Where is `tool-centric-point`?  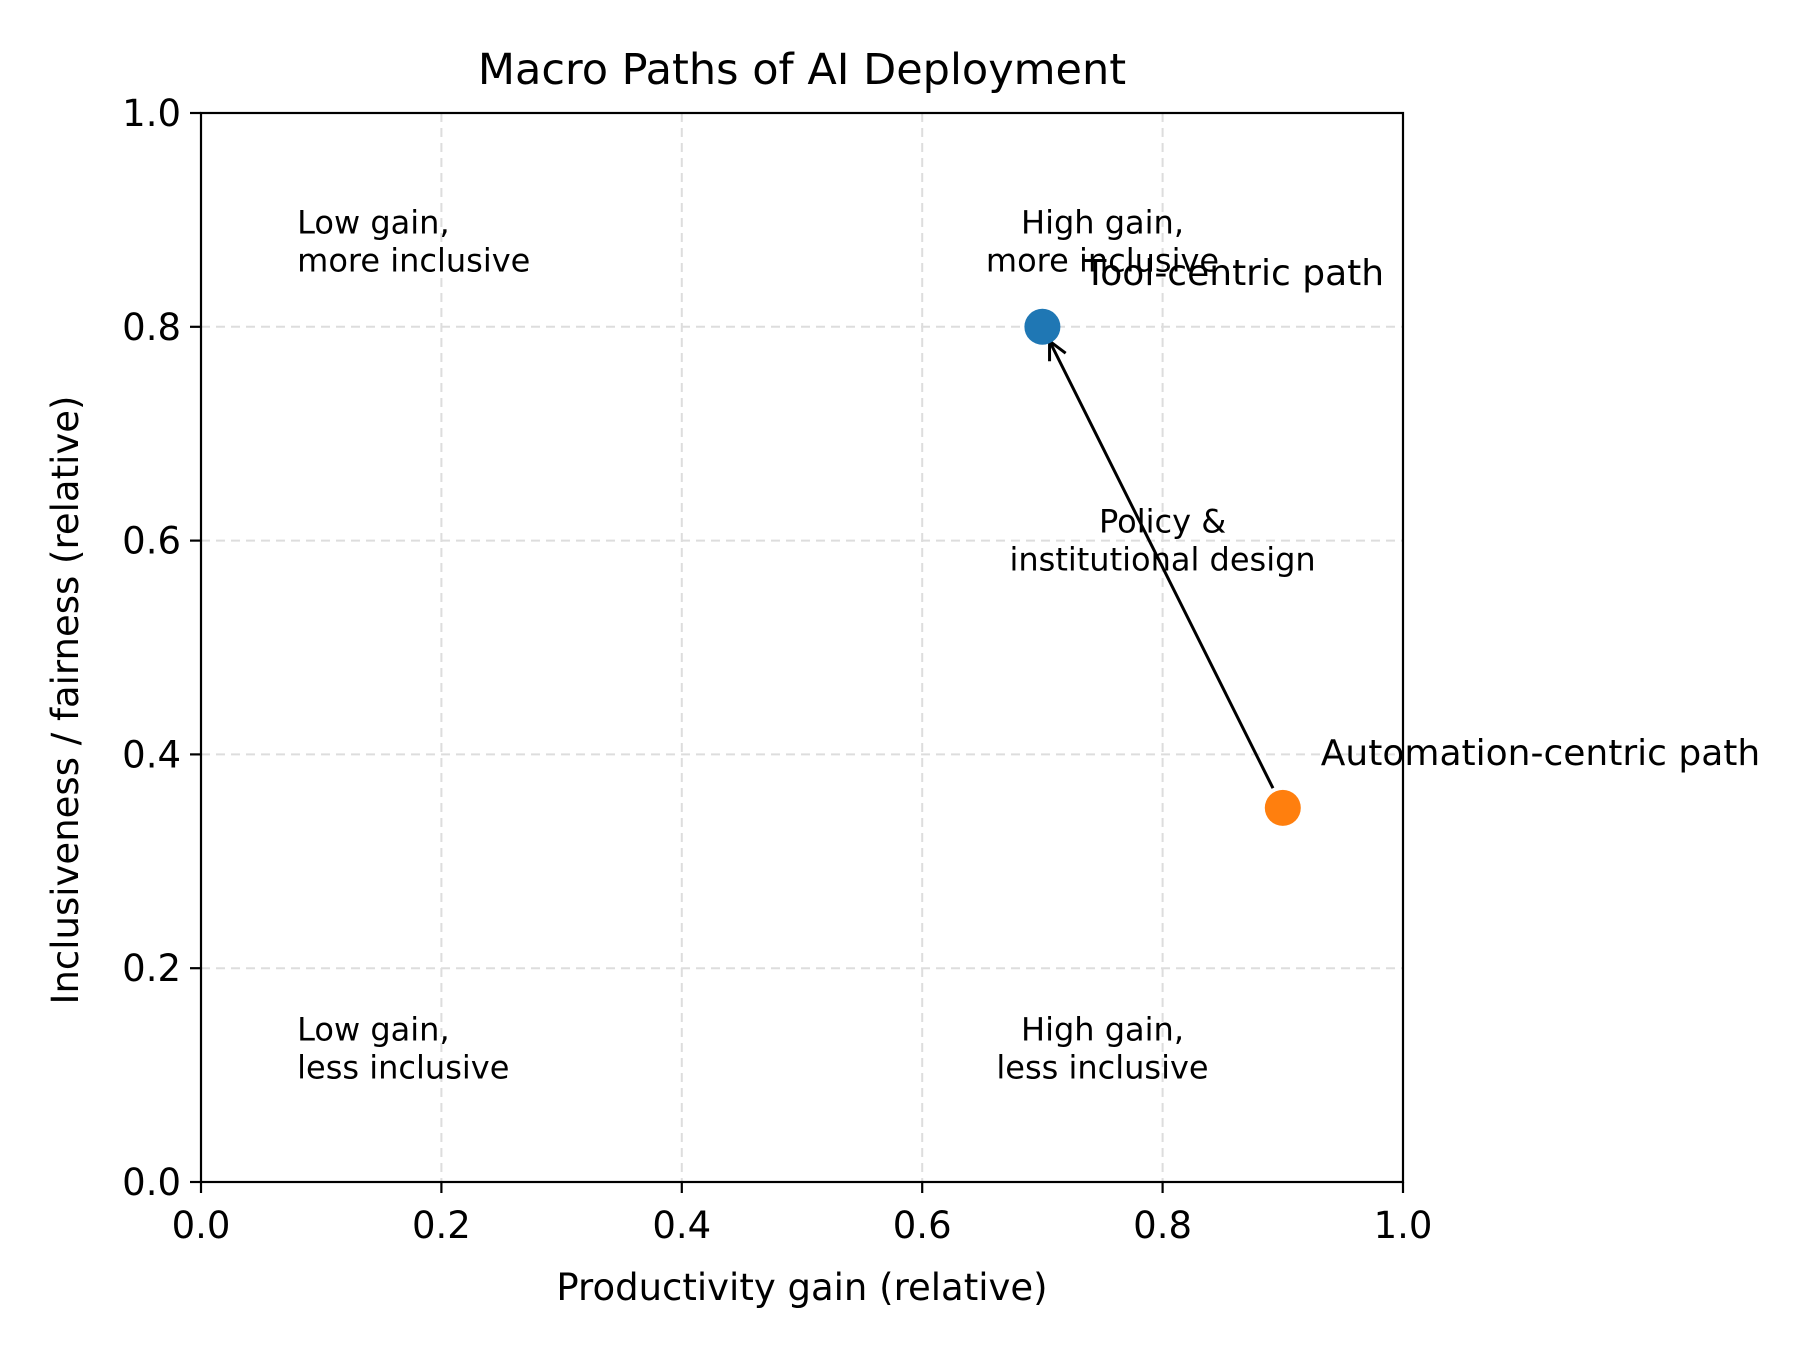
tool-centric-point is located at coordinates (1042, 326).